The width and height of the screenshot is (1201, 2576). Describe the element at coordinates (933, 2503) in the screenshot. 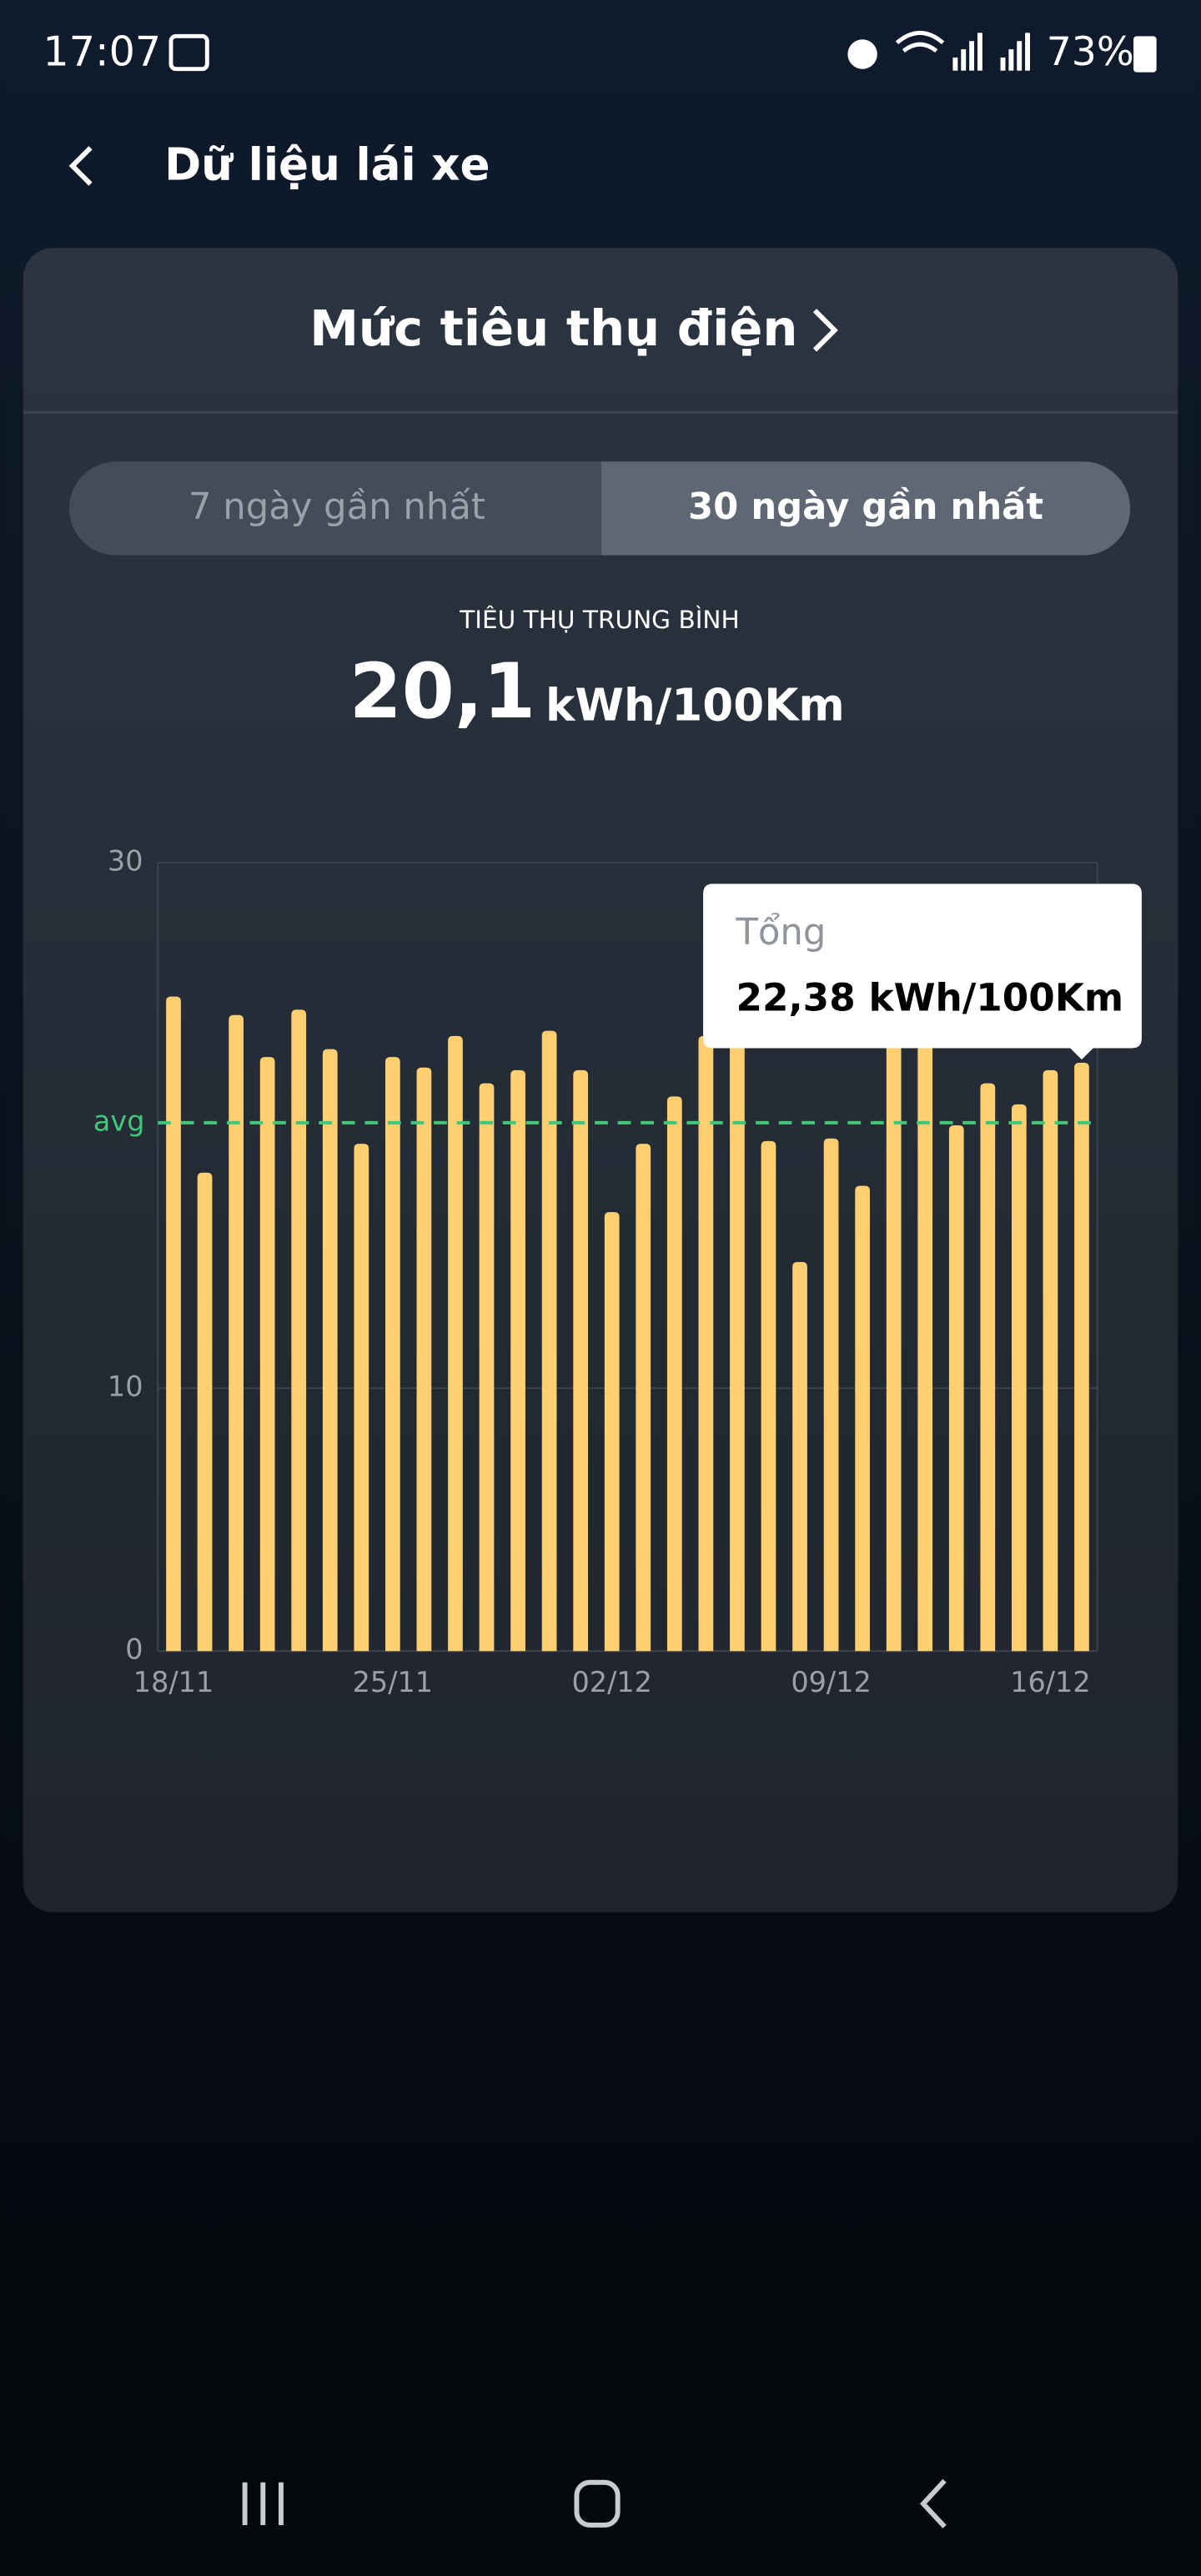

I see `nav-back` at that location.